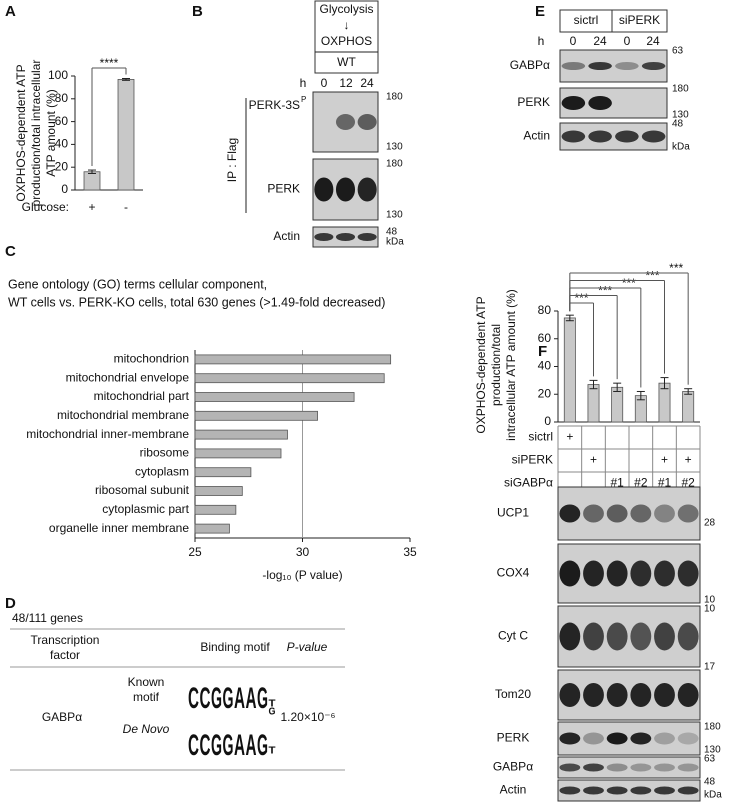 Image resolution: width=736 pixels, height=803 pixels. I want to click on blot-label: GABPα, so click(530, 65).